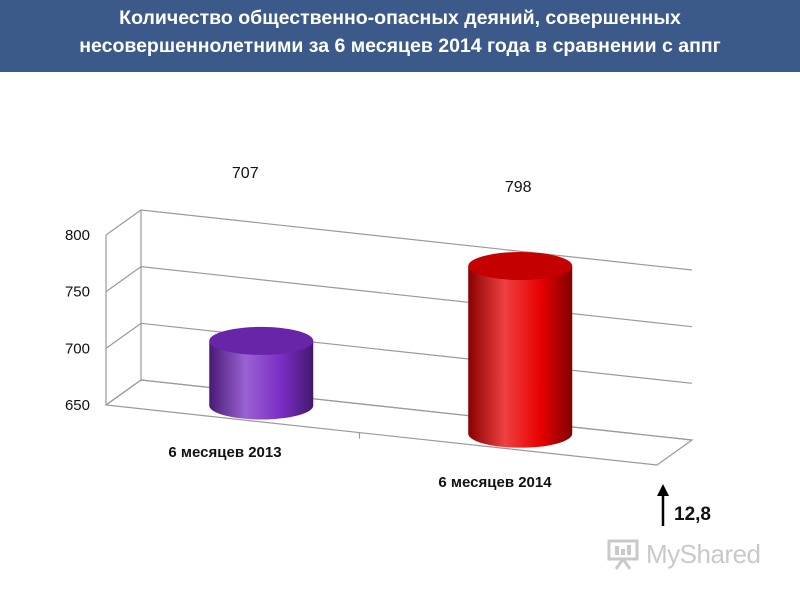 The image size is (800, 600). I want to click on y-tick-label: 750, so click(77, 292).